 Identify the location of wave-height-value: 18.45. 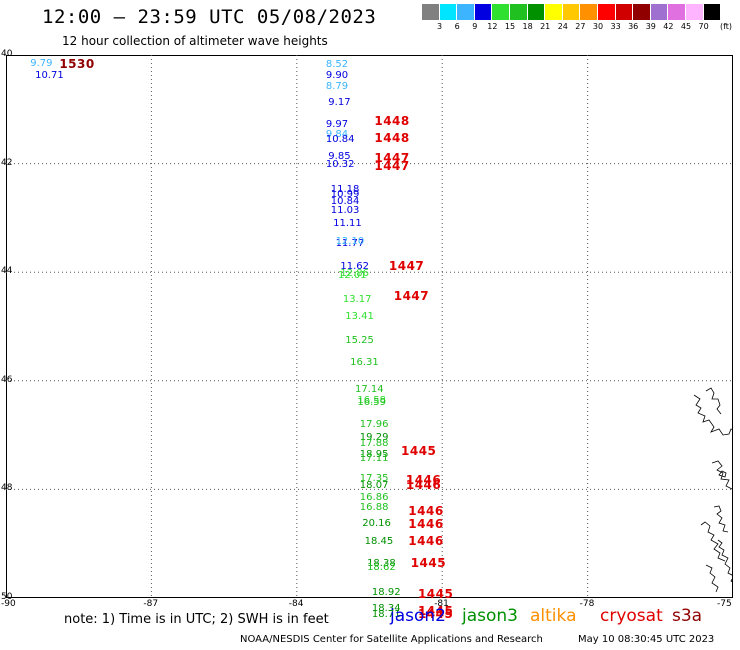
(379, 541).